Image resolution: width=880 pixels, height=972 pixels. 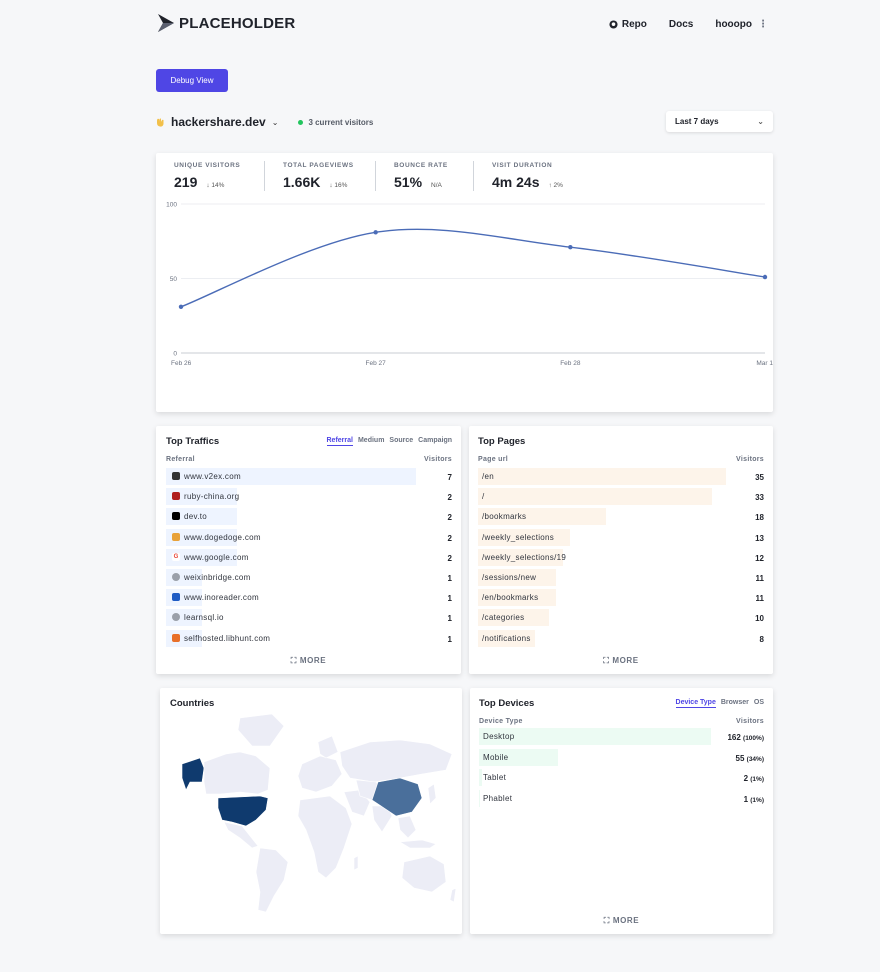 I want to click on logo: PLACEHOLDER, so click(x=225, y=23).